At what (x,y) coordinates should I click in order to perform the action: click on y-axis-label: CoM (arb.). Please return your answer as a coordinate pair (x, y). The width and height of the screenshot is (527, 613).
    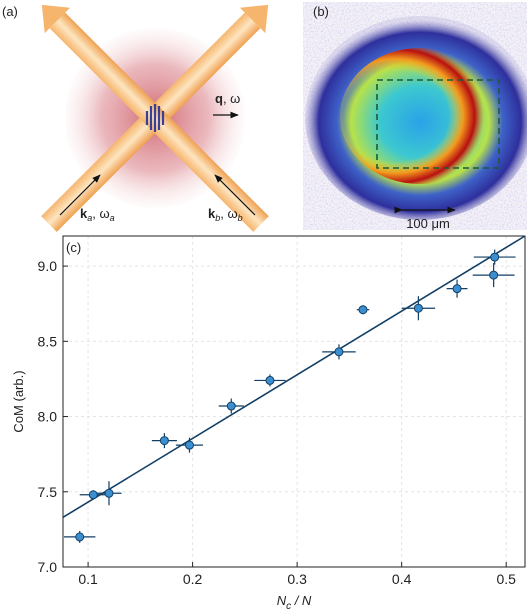
    Looking at the image, I should click on (18, 401).